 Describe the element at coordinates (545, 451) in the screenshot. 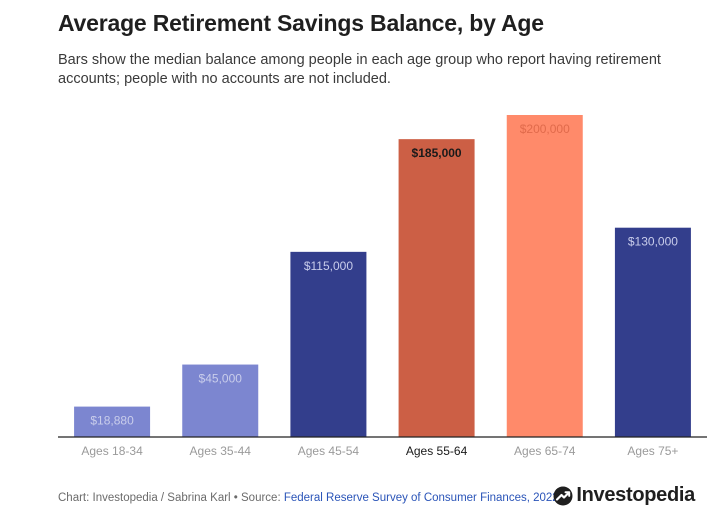

I see `x-tick-label: Ages 65-74` at that location.